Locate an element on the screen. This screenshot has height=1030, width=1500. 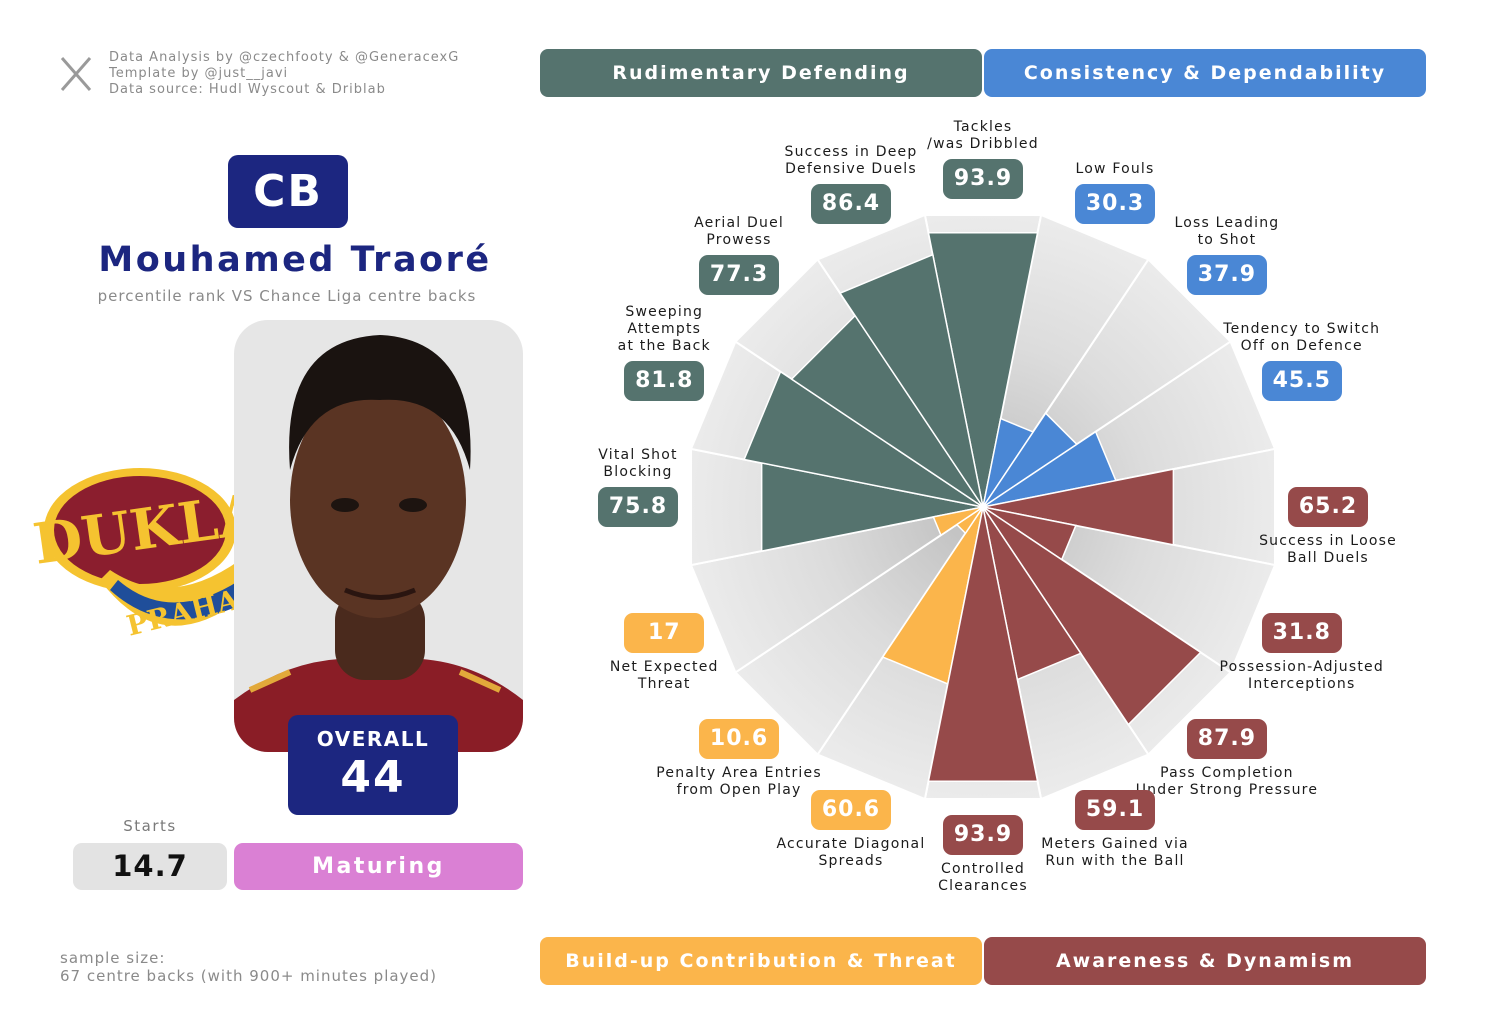
category-label: Accurate Diagonal Spreads is located at coordinates (851, 853).